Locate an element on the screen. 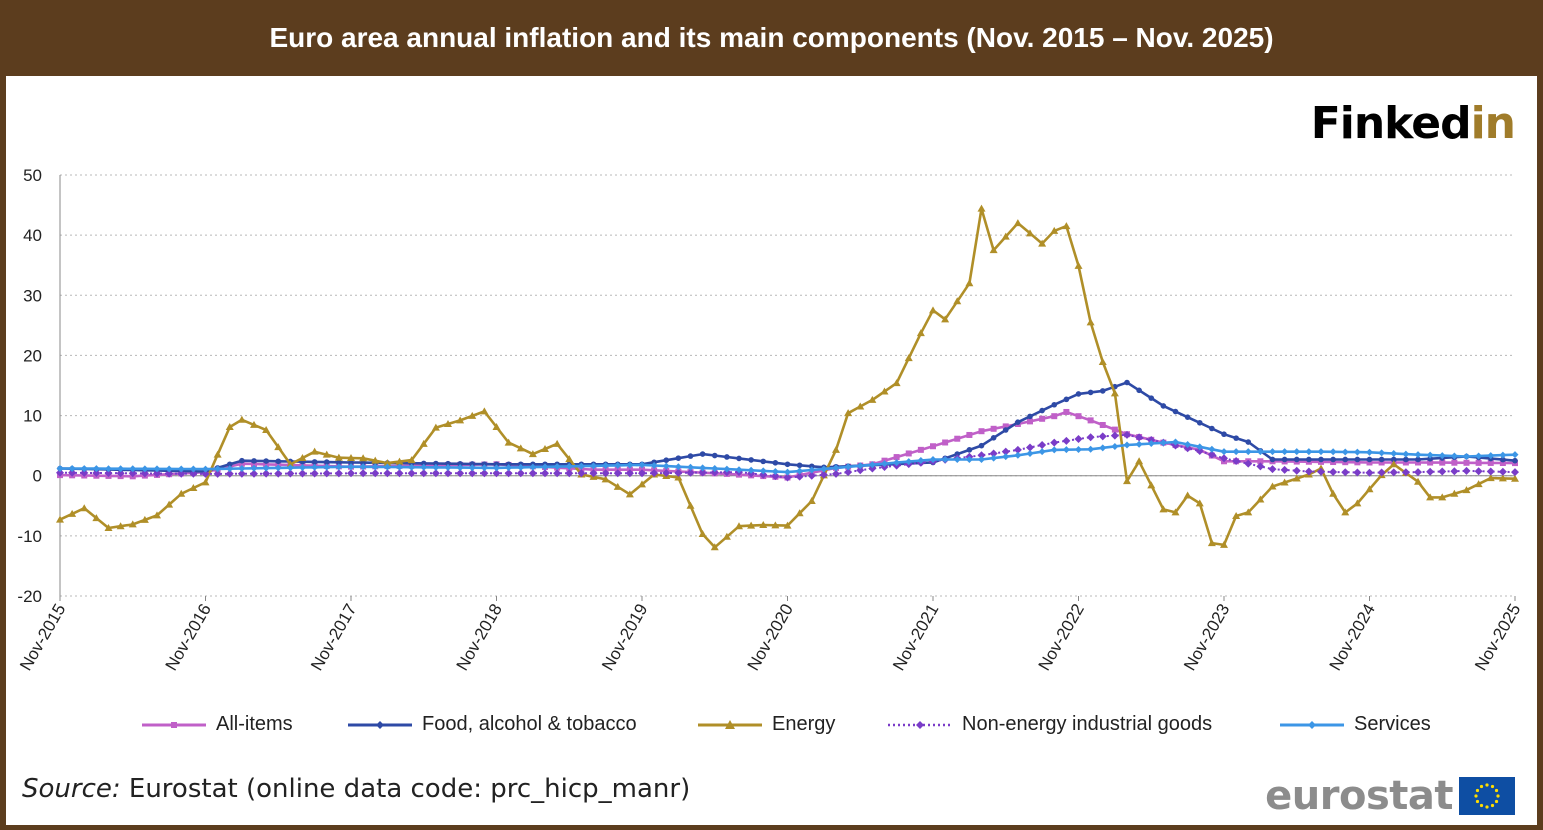 The width and height of the screenshot is (1543, 830). y-tick-label: 40 is located at coordinates (32, 235).